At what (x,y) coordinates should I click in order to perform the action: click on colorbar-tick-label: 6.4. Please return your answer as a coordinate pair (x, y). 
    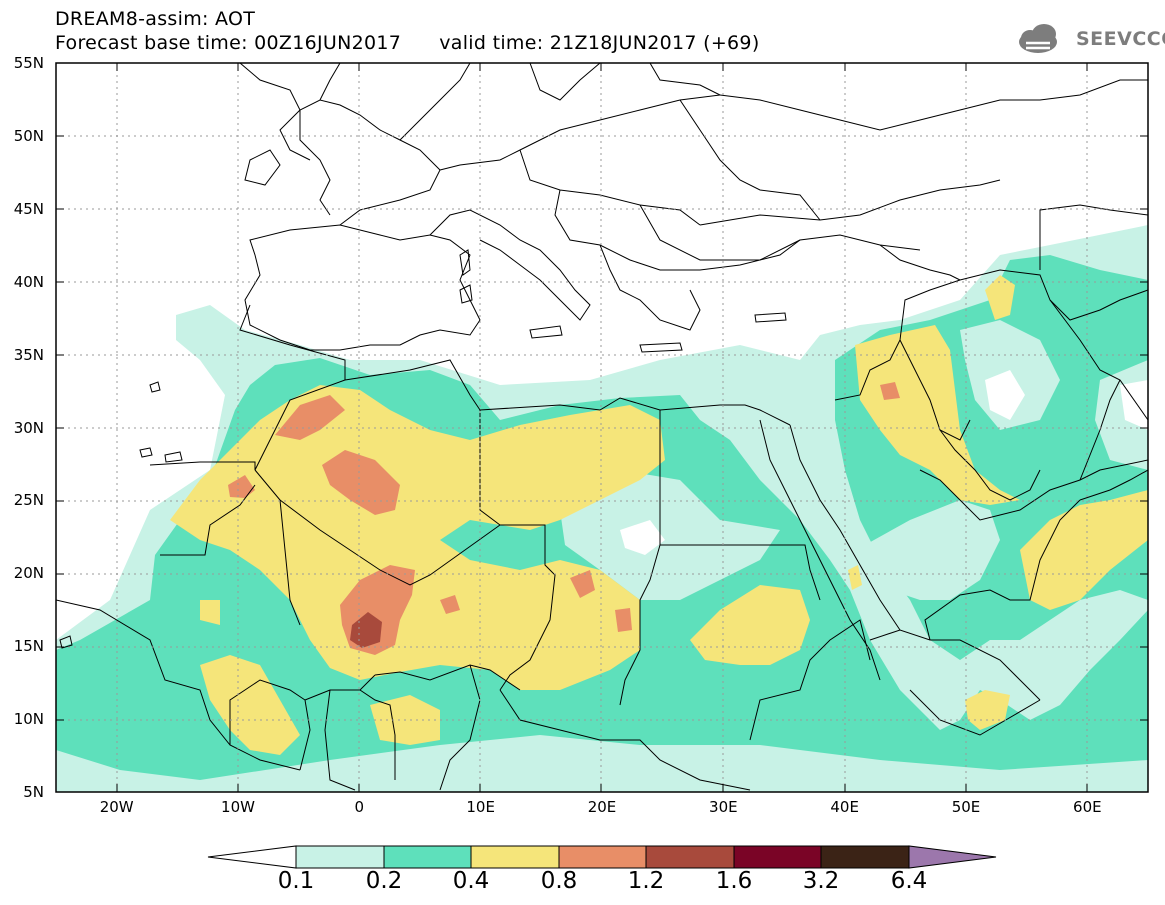
    Looking at the image, I should click on (909, 881).